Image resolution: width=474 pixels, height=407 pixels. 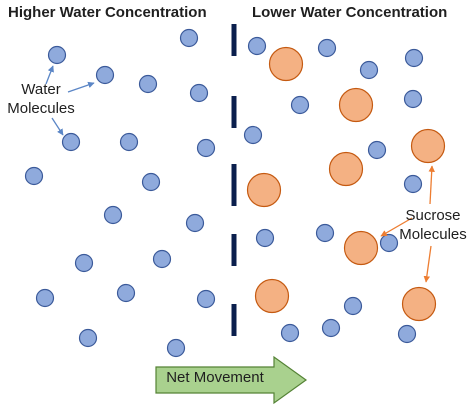 I want to click on sucrose-molecules-label: Sucrose Molecules, so click(x=433, y=225).